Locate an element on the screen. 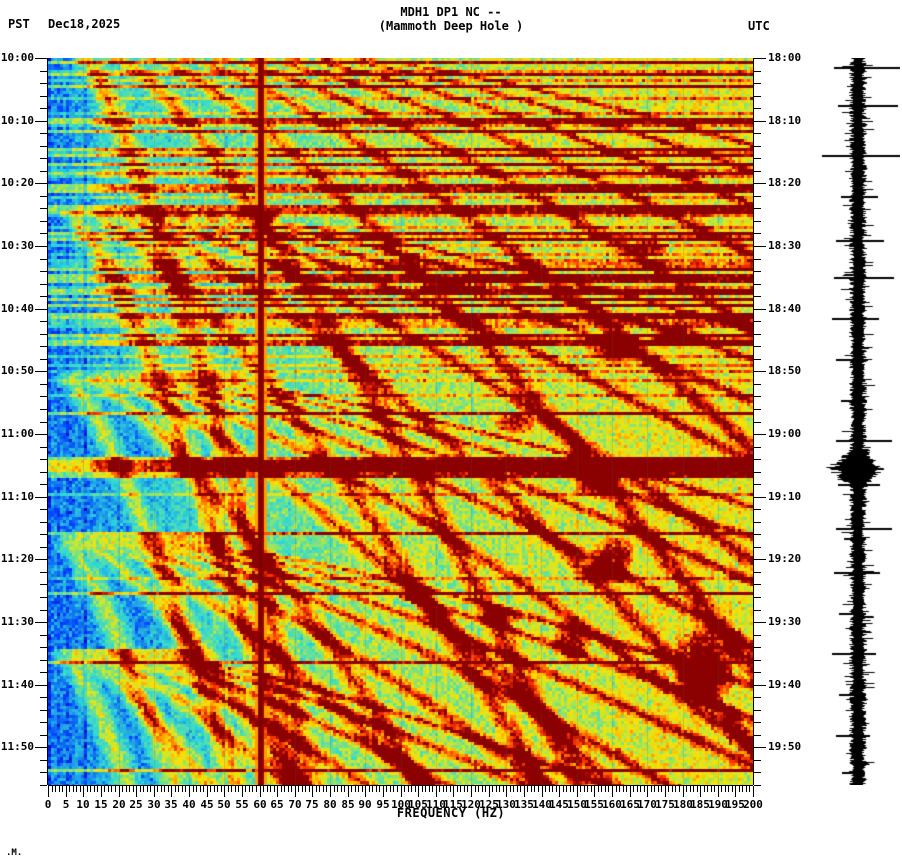 This screenshot has height=864, width=902. time-label-right: 18:20 is located at coordinates (785, 182).